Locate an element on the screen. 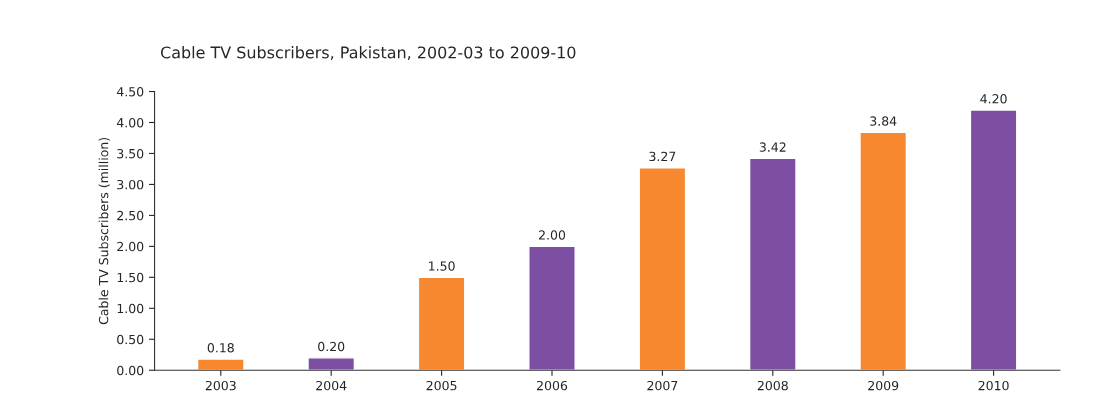  data-label: 2.00 is located at coordinates (552, 235).